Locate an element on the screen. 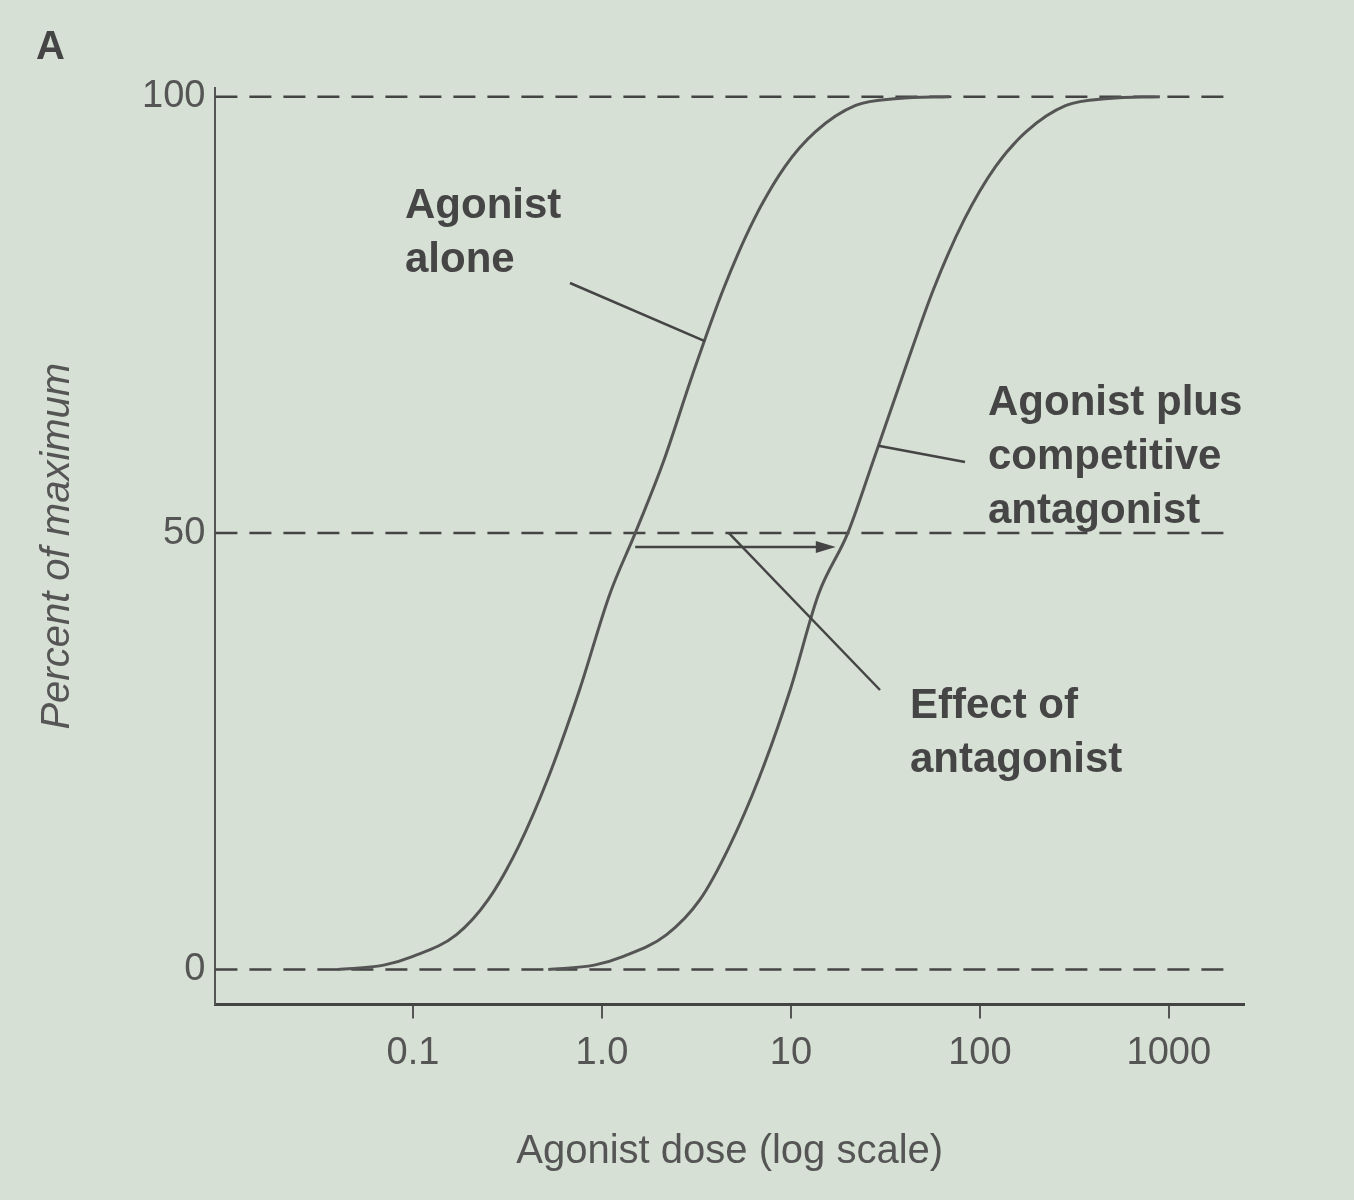 This screenshot has width=1354, height=1200. y-tick-label: 0 is located at coordinates (195, 966).